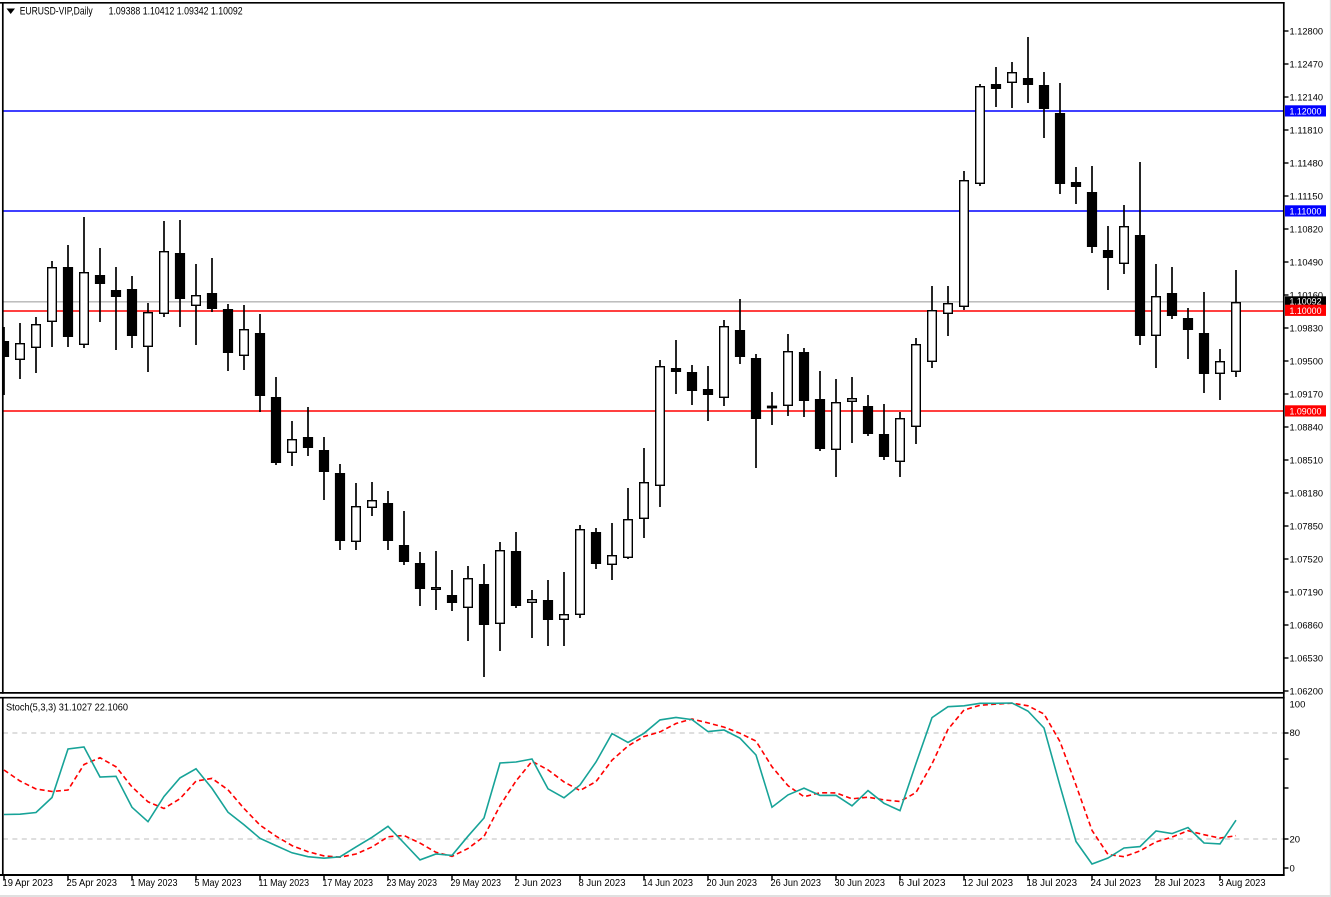  Describe the element at coordinates (1242, 883) in the screenshot. I see `svg-text: 3 Aug 2023` at that location.